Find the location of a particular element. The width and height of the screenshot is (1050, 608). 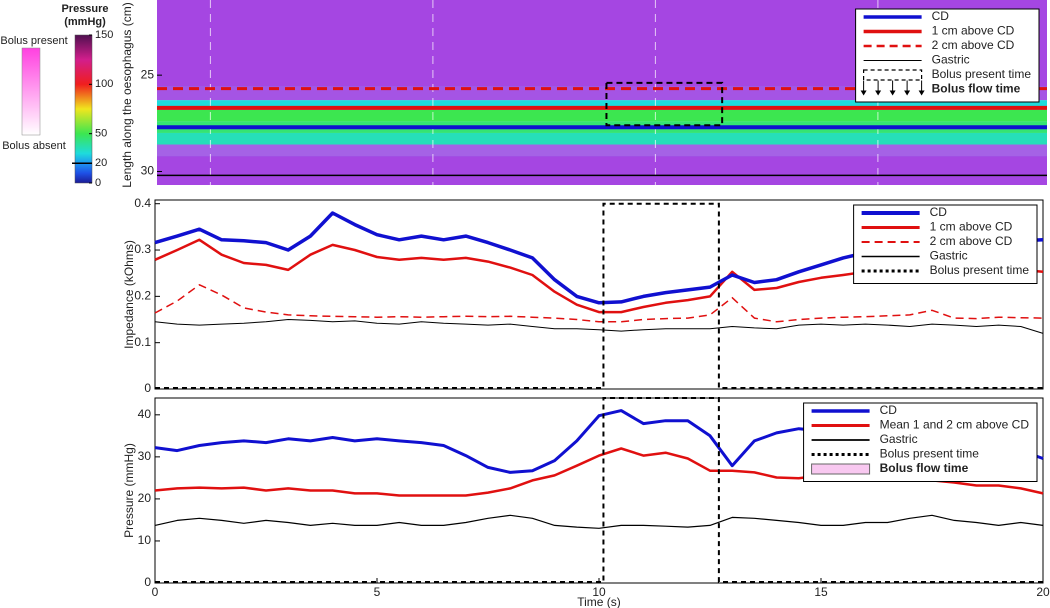

x-tick-label: 20 is located at coordinates (1043, 592).